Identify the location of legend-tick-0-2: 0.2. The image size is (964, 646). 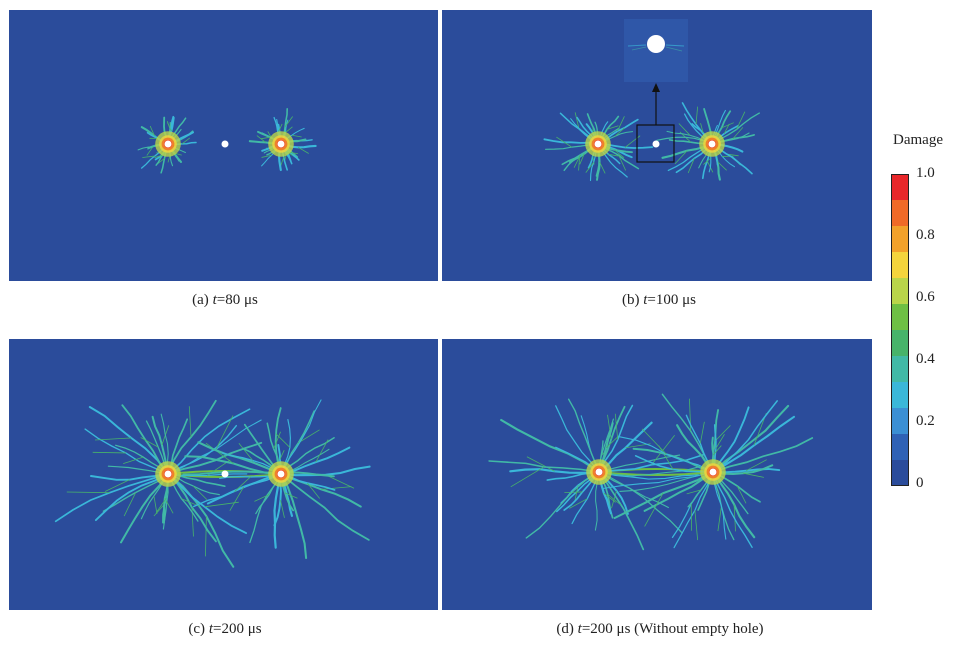
(925, 421).